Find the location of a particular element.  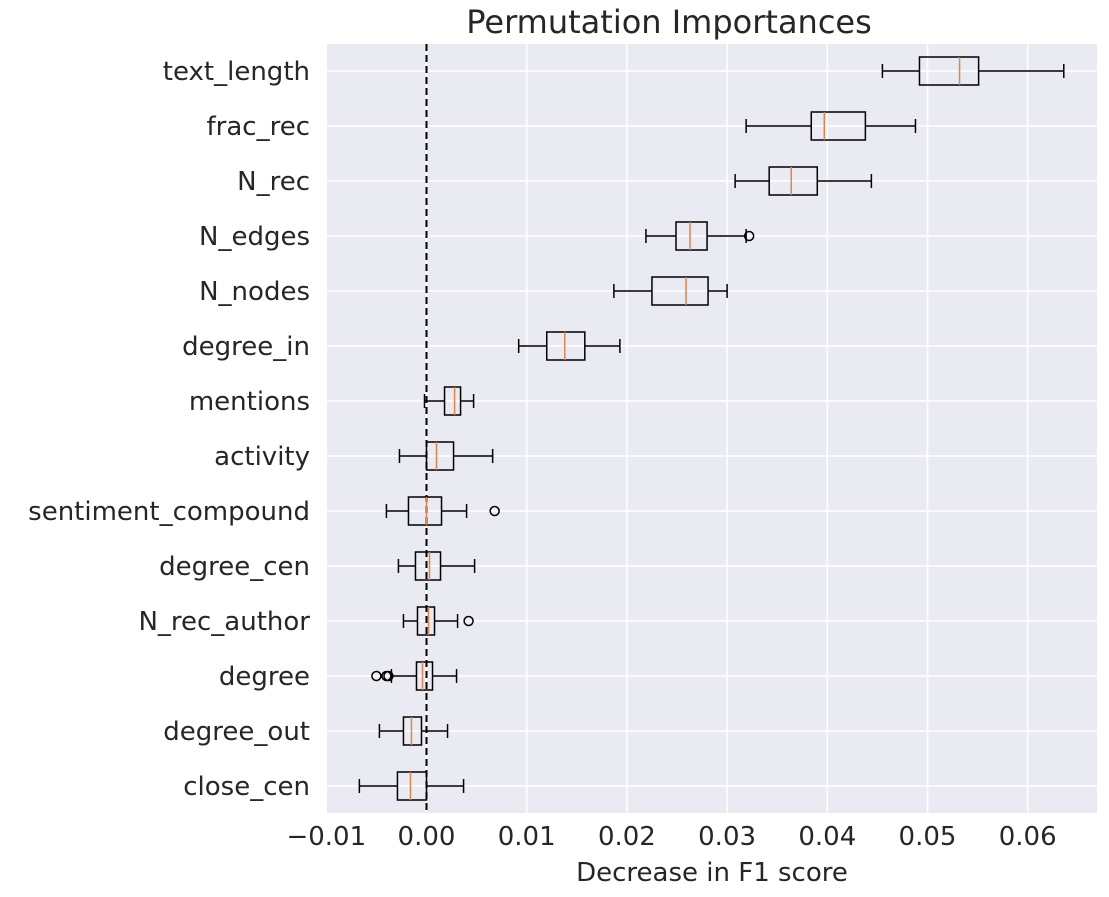

boxplot-degree_in is located at coordinates (569, 346).